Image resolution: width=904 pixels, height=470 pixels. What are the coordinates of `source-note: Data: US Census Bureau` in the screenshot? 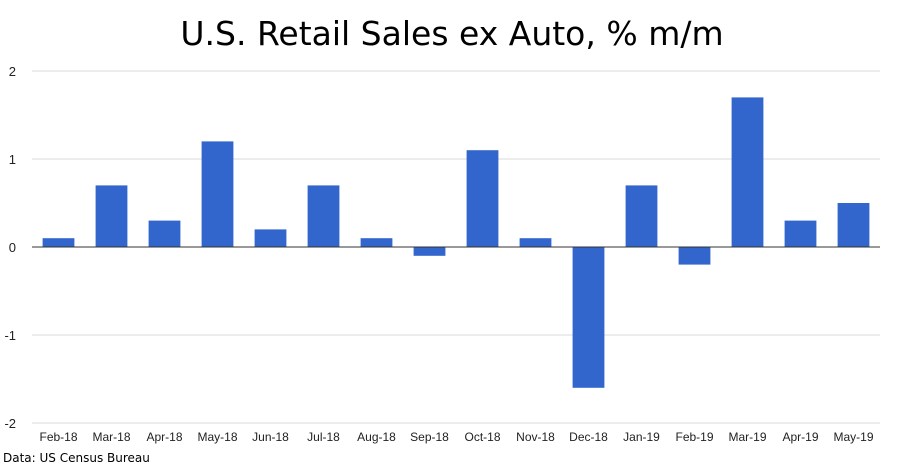 It's located at (76, 458).